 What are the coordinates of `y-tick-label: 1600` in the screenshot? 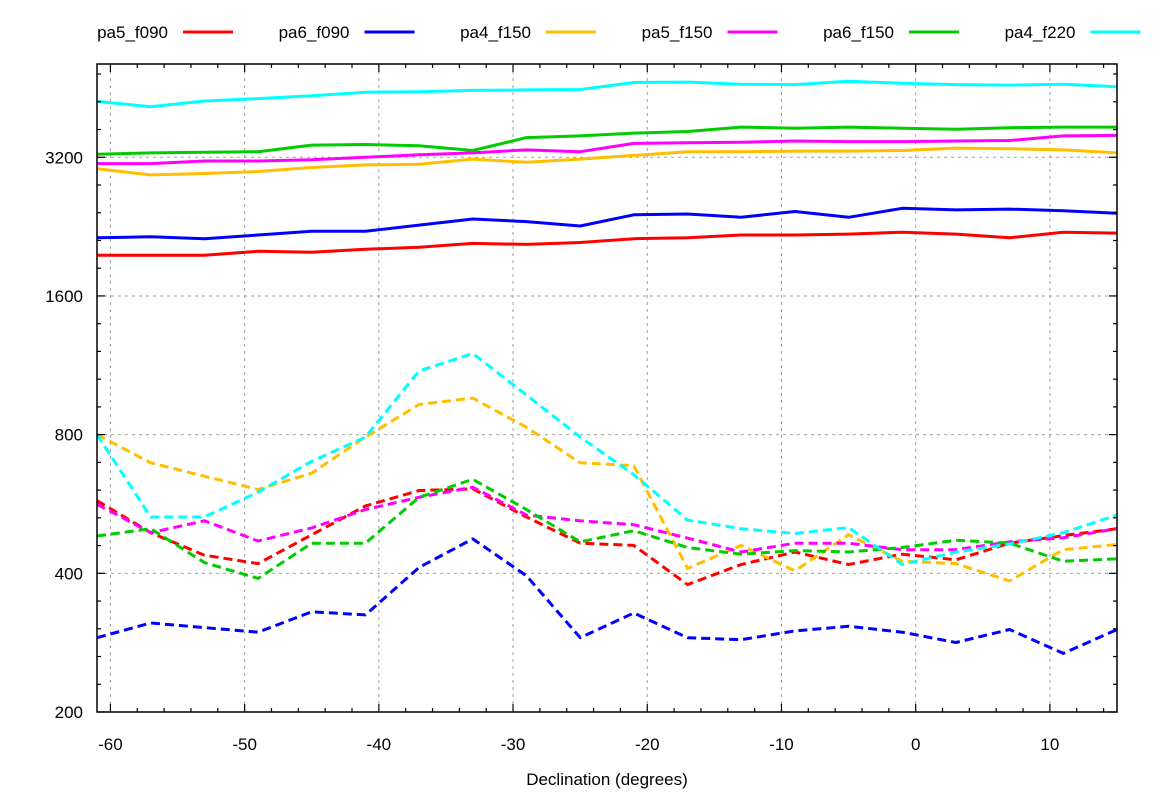 It's located at (64, 296).